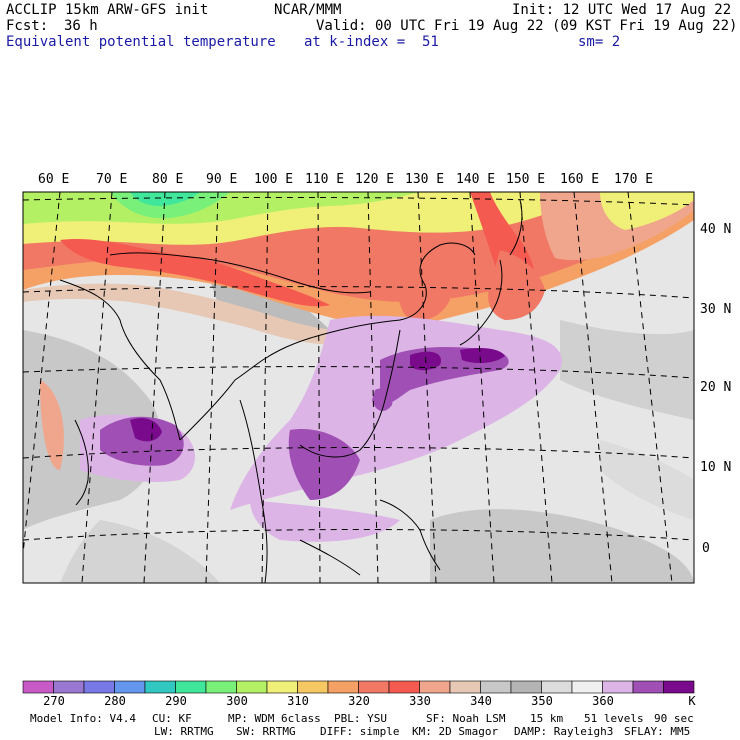 This screenshot has width=740, height=740. I want to click on colorbar-label: 310, so click(298, 701).